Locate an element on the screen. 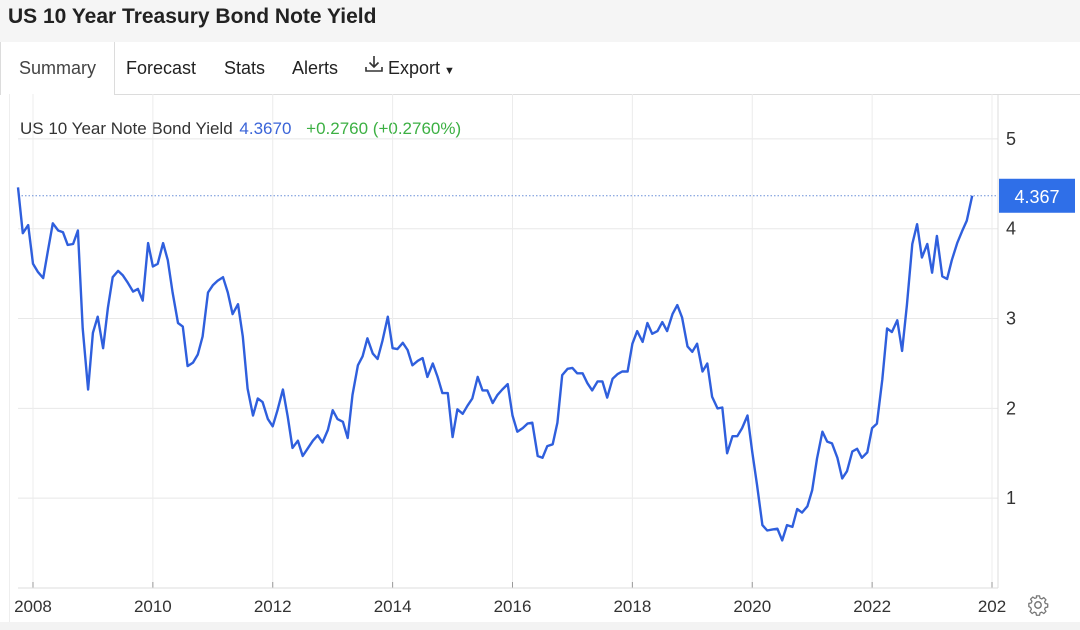 Image resolution: width=1080 pixels, height=630 pixels. tab-forecast-label: Forecast is located at coordinates (161, 68).